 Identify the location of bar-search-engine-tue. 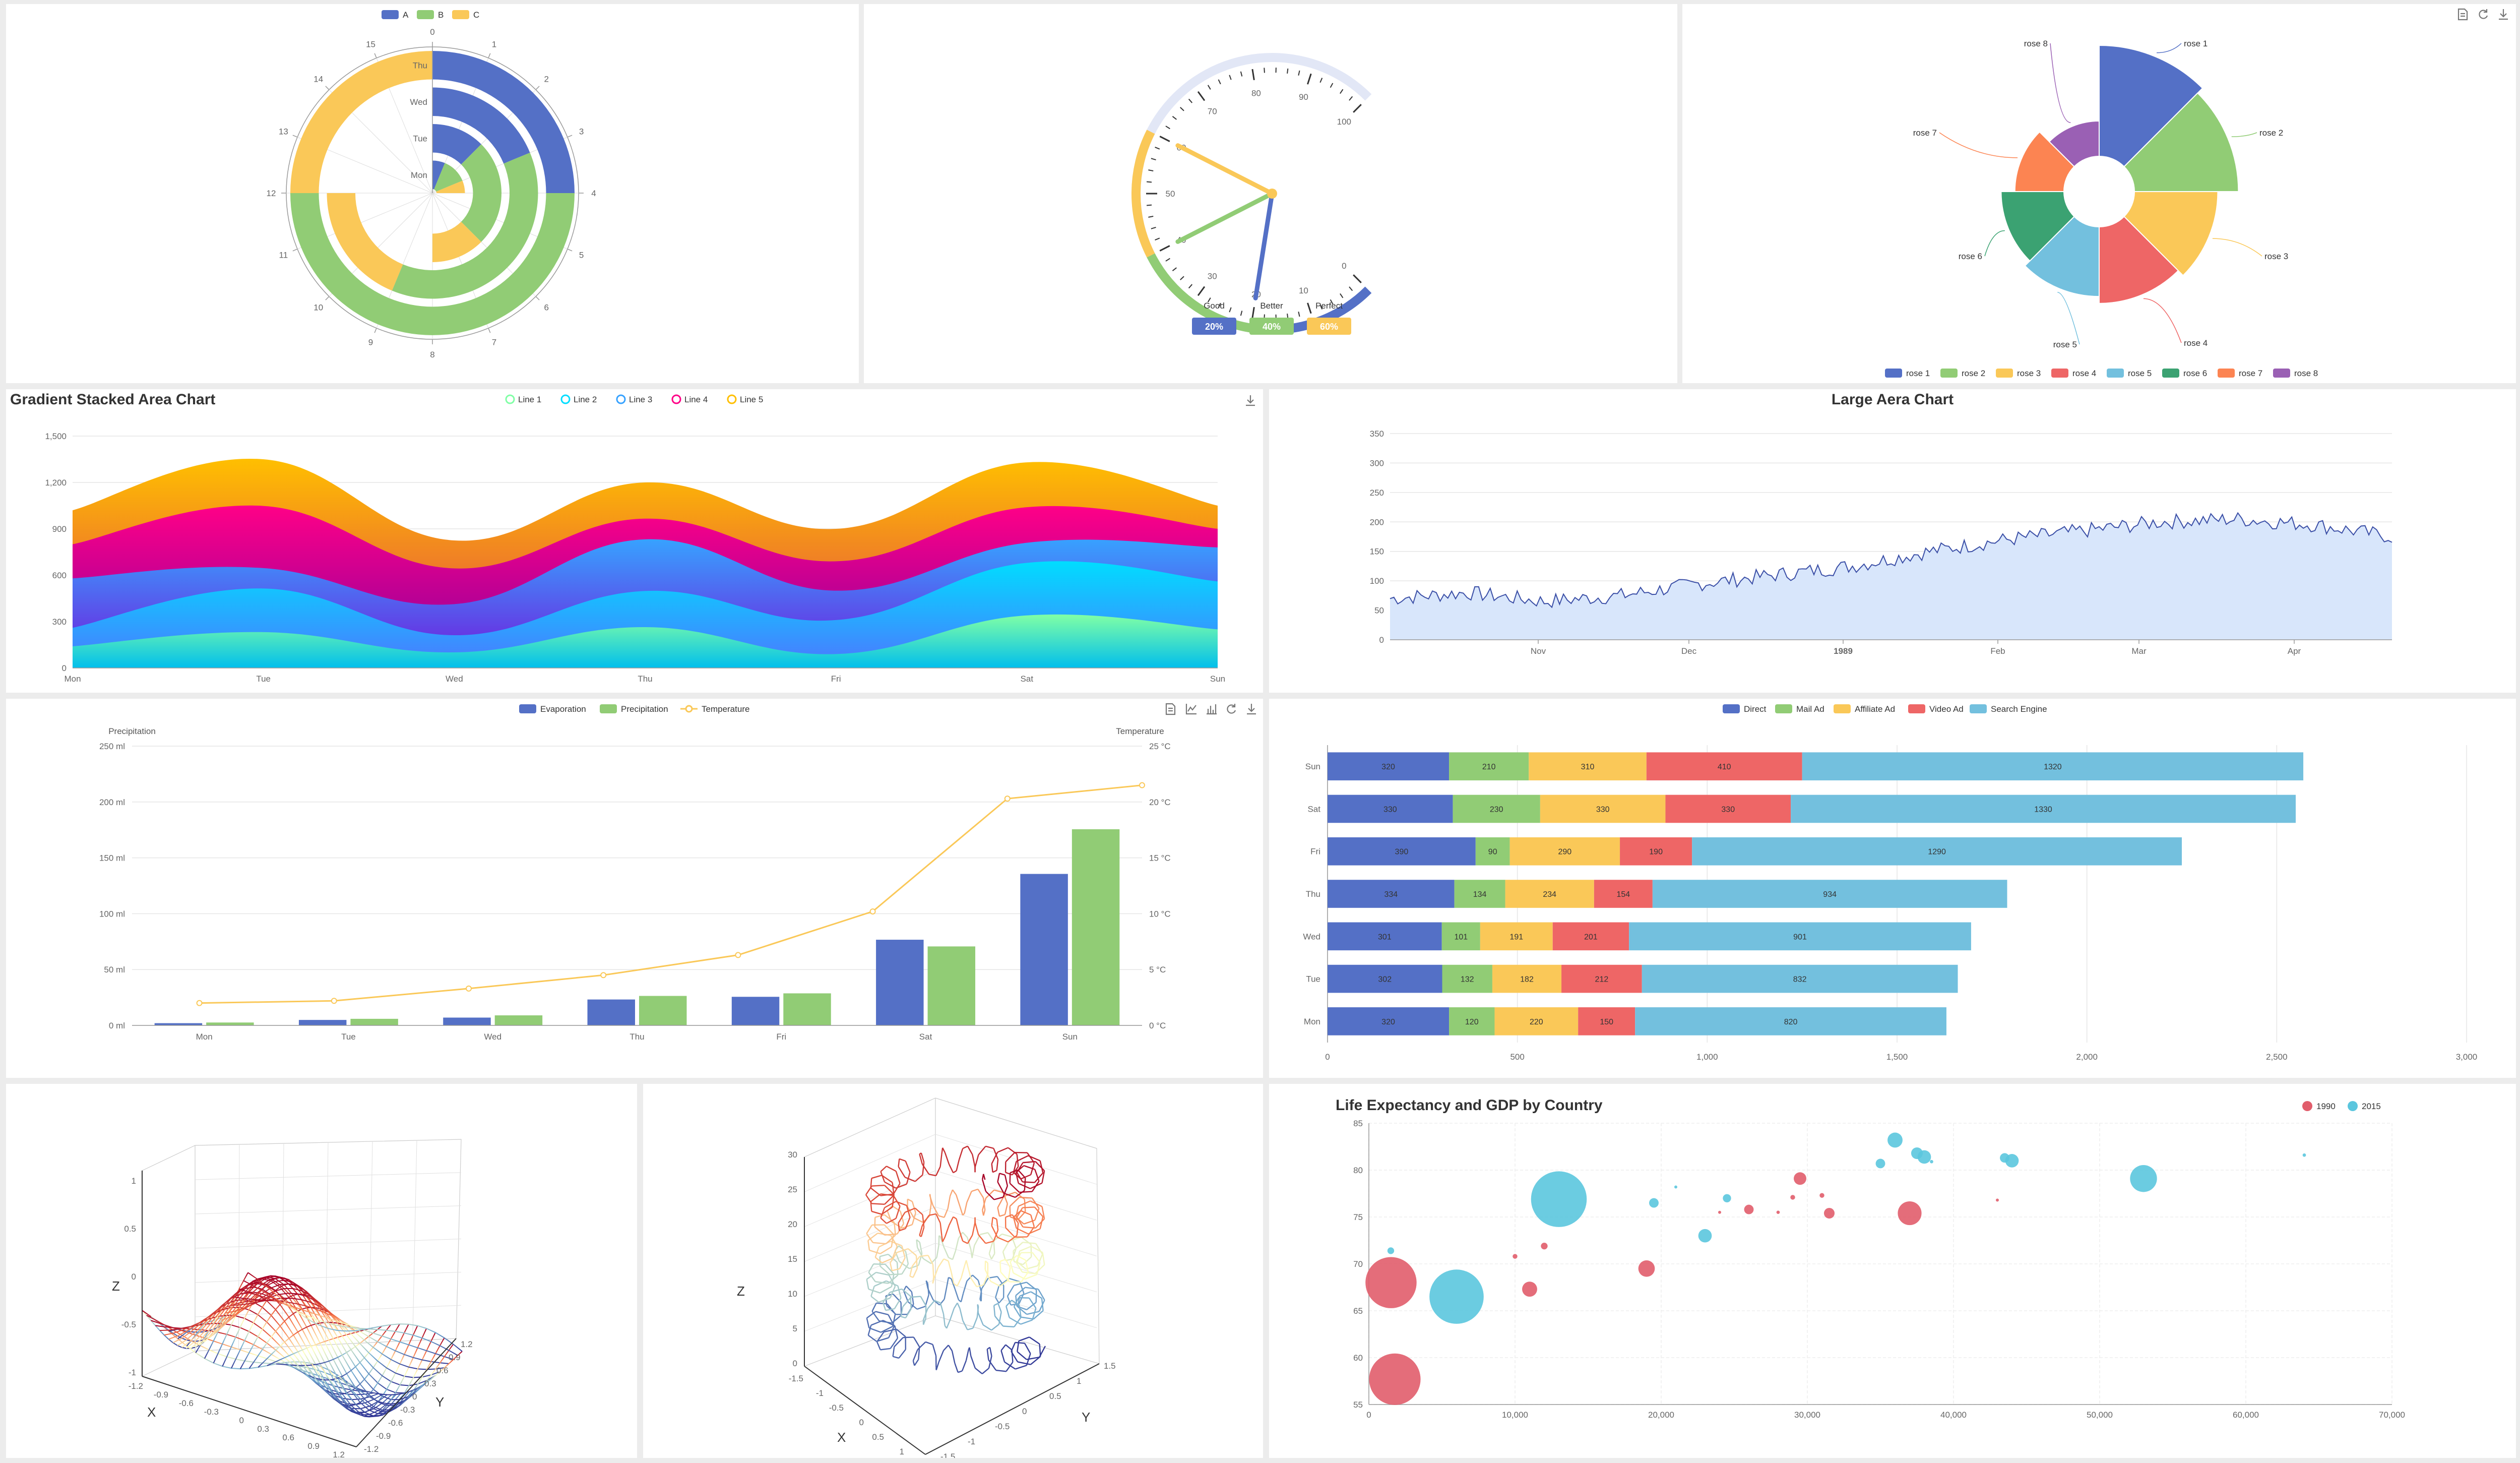
(1800, 978).